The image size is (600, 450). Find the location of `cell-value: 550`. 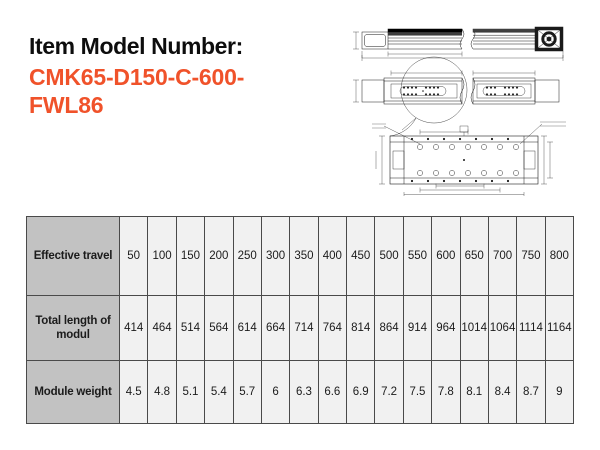

cell-value: 550 is located at coordinates (417, 256).